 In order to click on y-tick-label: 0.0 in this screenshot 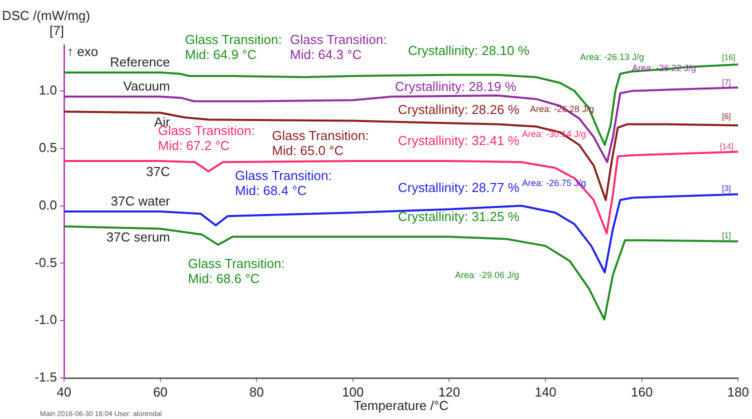, I will do `click(47, 204)`.